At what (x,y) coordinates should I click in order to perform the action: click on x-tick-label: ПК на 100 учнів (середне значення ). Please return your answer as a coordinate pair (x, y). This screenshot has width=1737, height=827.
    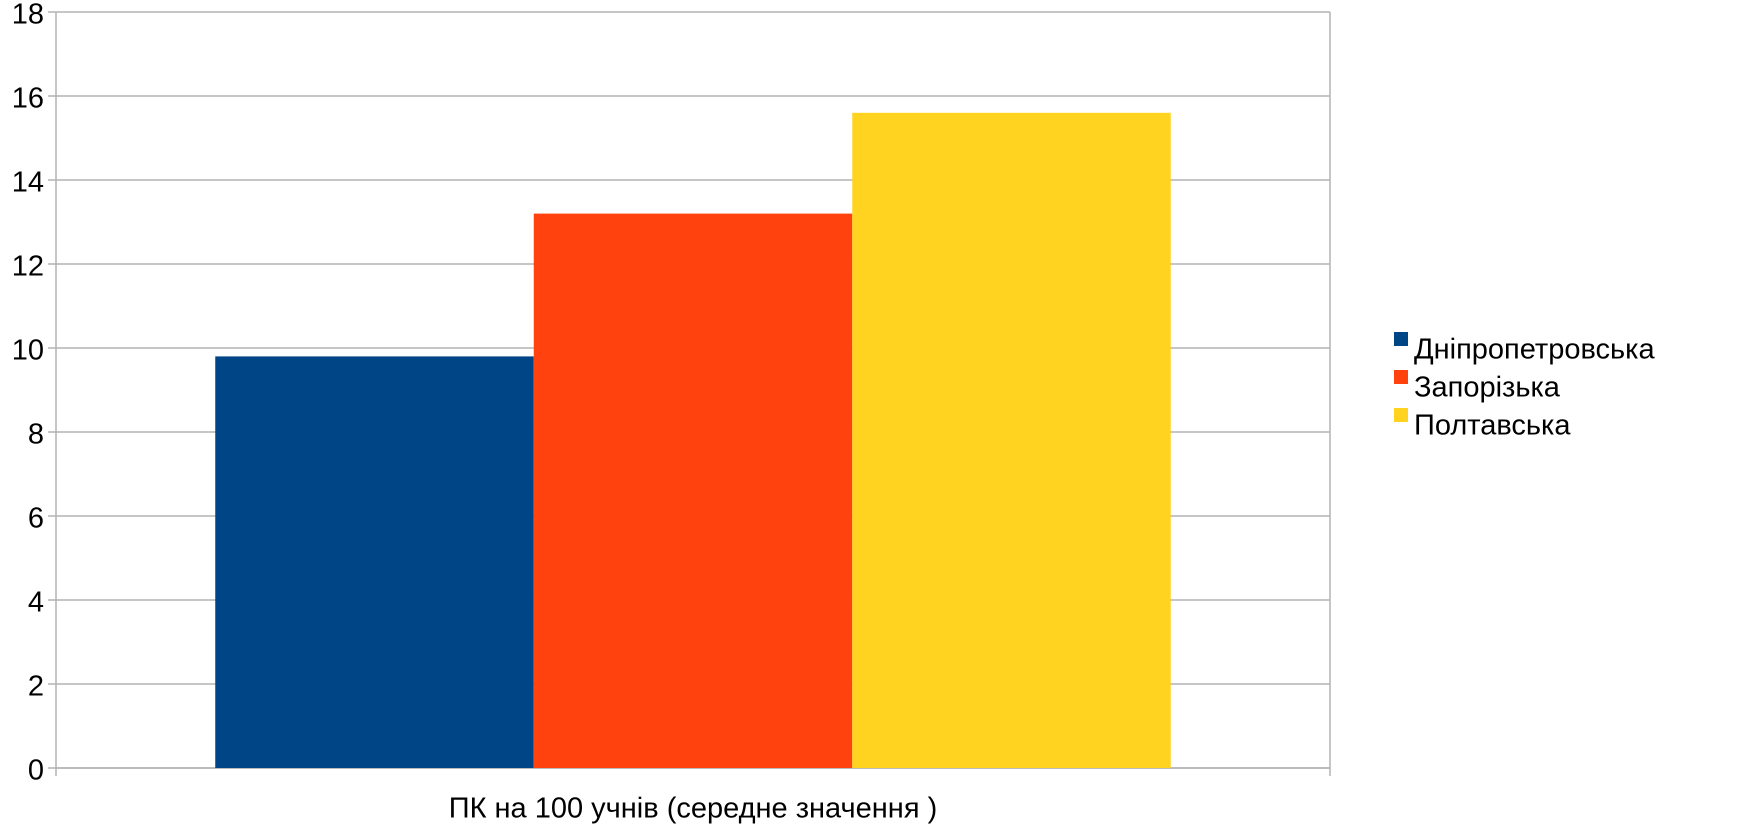
    Looking at the image, I should click on (693, 809).